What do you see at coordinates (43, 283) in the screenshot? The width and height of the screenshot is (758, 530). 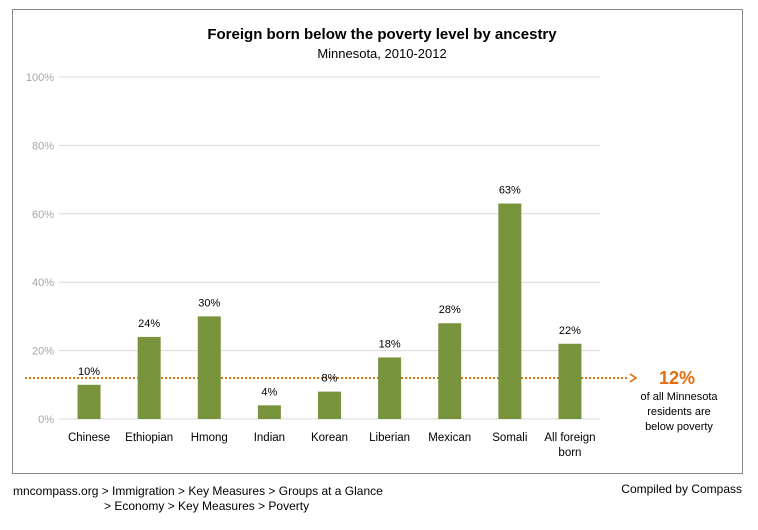 I see `y-tick-label: 40%` at bounding box center [43, 283].